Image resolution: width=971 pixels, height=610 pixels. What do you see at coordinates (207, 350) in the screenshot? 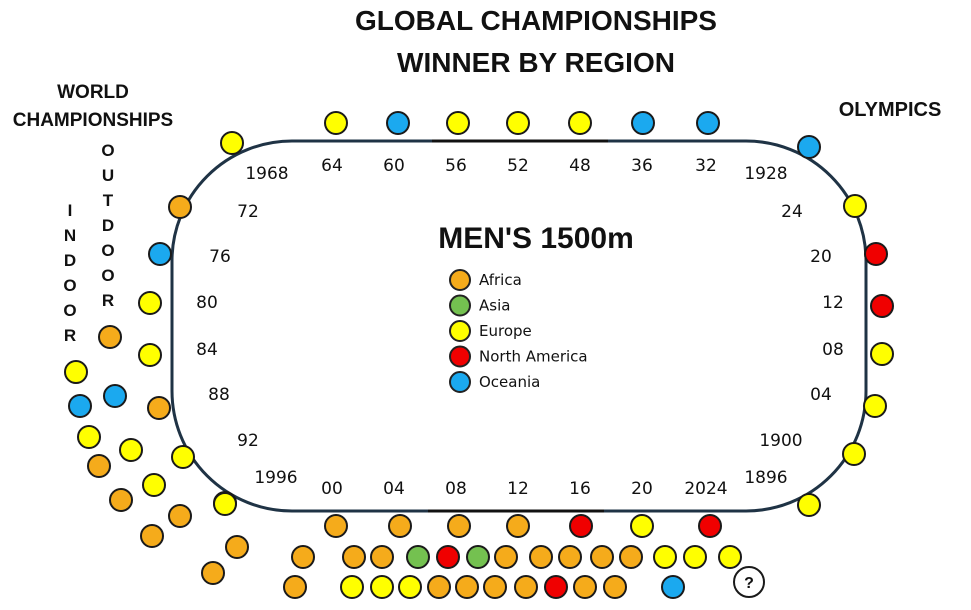
I see `year-label: 84` at bounding box center [207, 350].